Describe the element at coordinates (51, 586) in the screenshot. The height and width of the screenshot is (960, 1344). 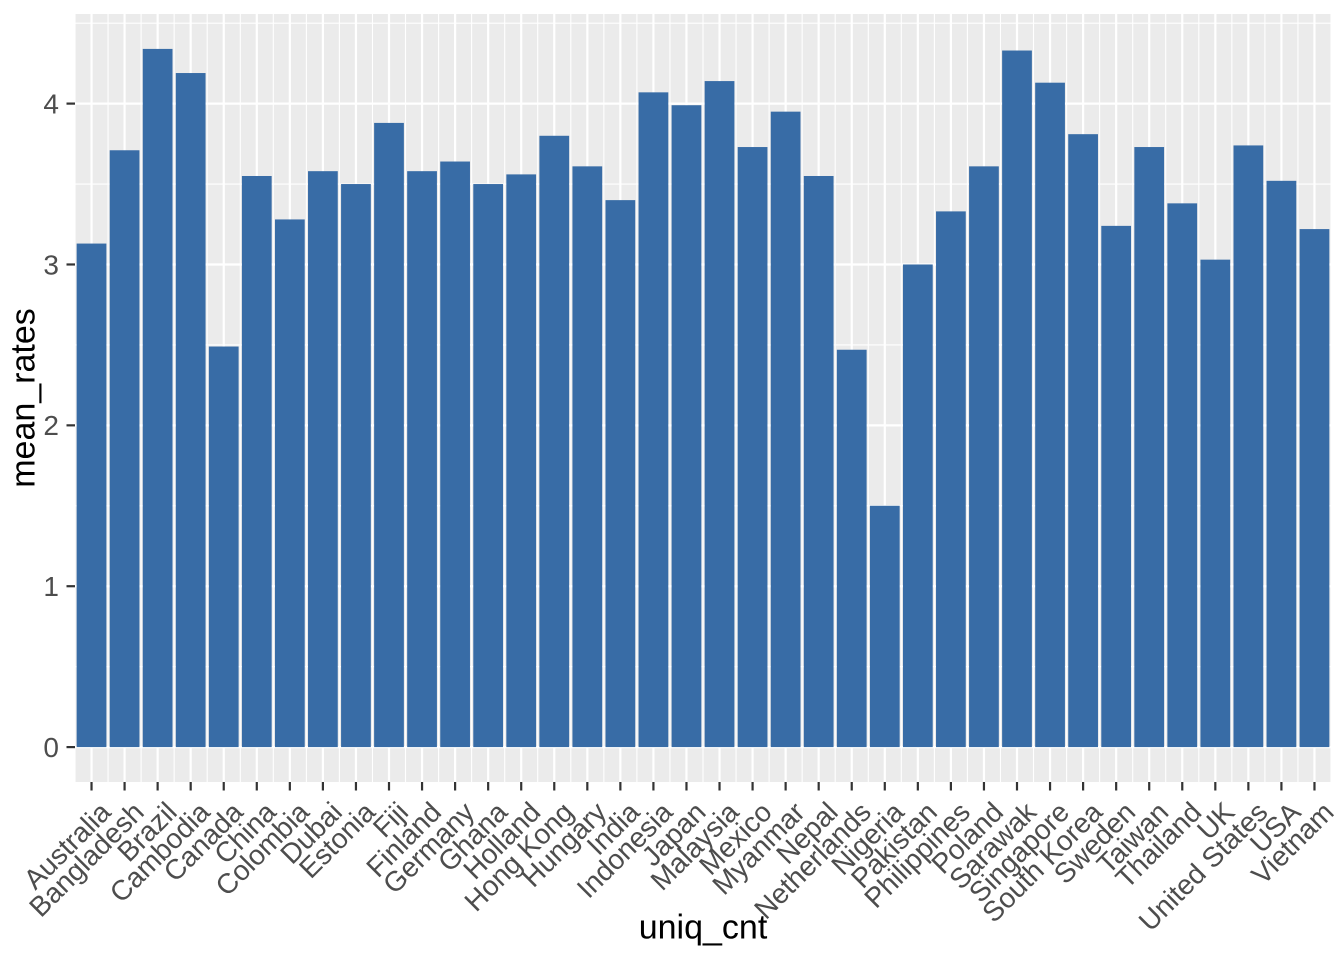
I see `y-tick-label: 1` at that location.